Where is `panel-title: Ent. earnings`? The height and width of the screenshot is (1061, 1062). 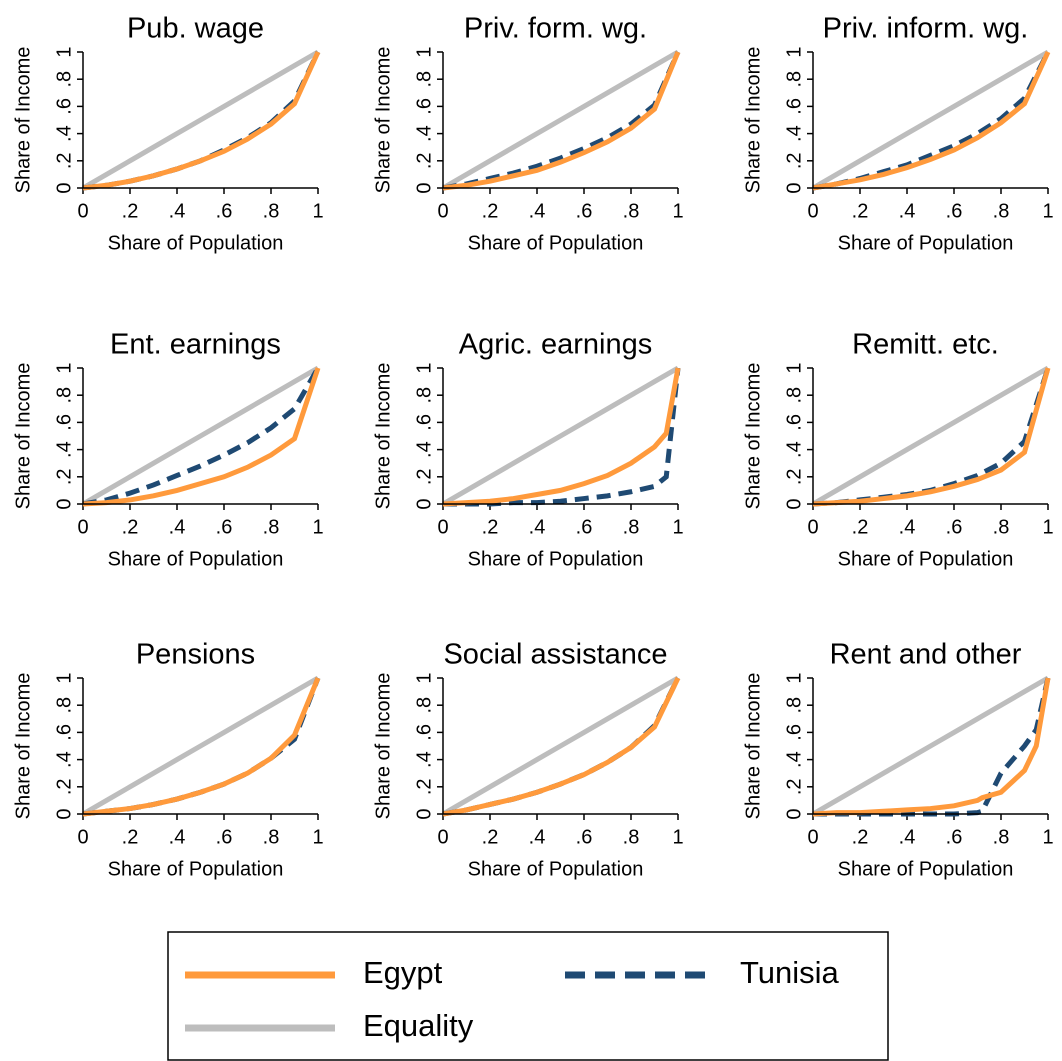
panel-title: Ent. earnings is located at coordinates (195, 345).